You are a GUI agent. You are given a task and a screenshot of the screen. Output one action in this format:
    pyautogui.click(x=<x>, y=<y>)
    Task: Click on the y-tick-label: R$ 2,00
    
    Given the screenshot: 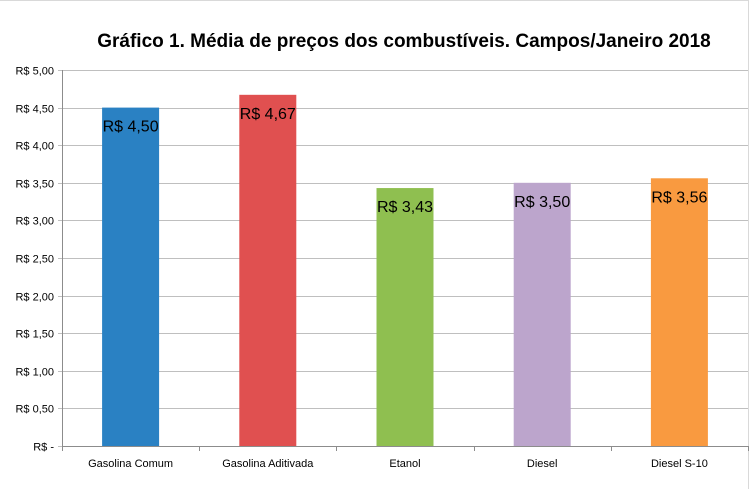 What is the action you would take?
    pyautogui.click(x=34, y=298)
    